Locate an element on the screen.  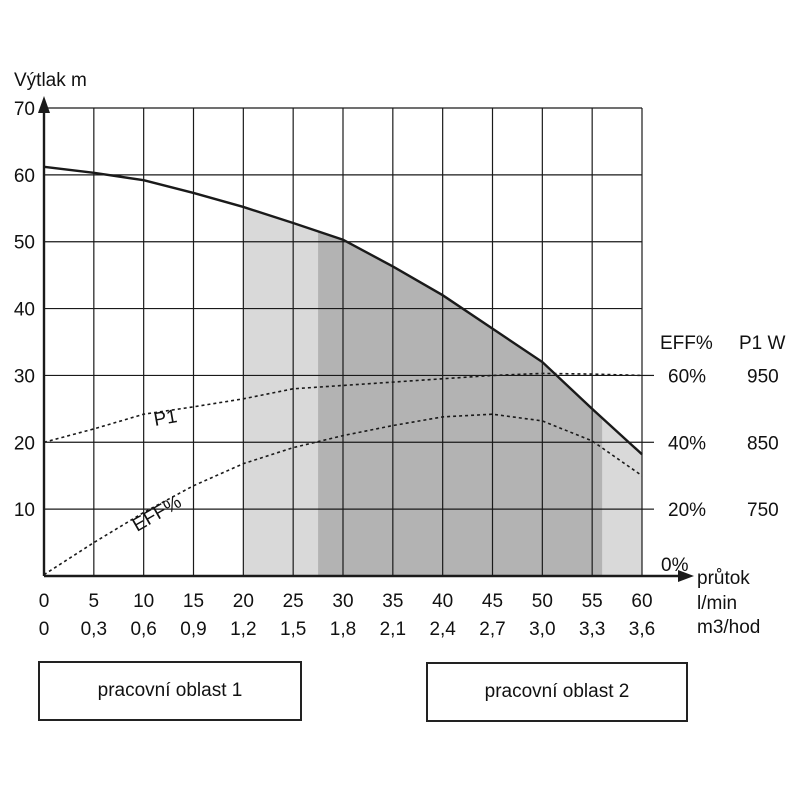
x-tick-label-m3h: 3,0 is located at coordinates (542, 629).